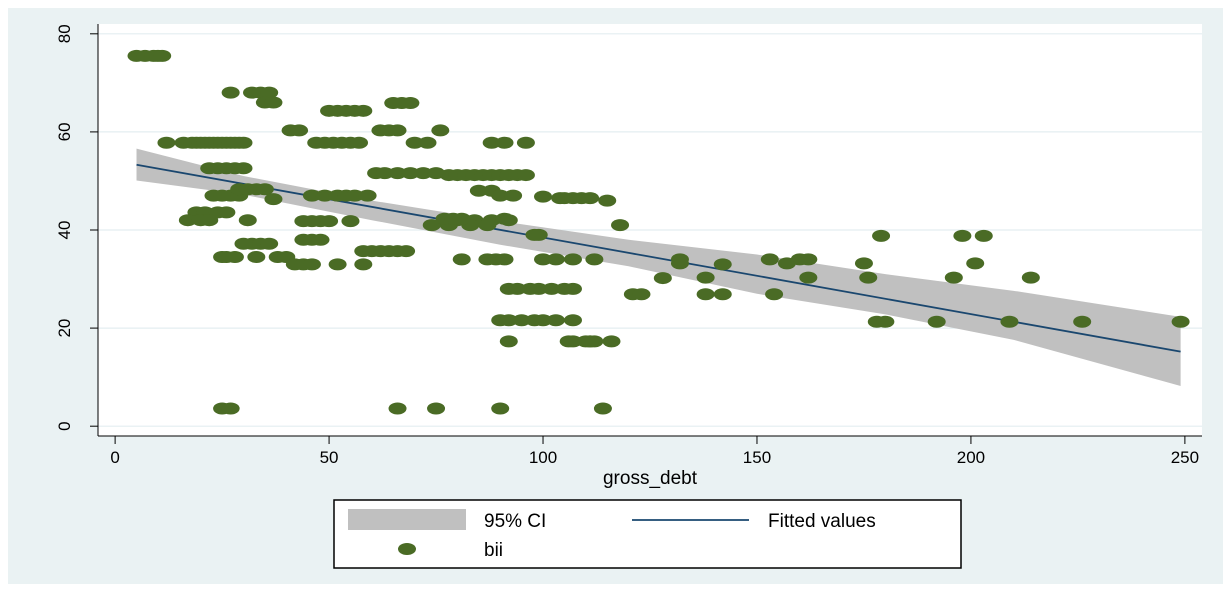 This screenshot has height=592, width=1231. I want to click on legend-ci-label: 95% CI, so click(515, 521).